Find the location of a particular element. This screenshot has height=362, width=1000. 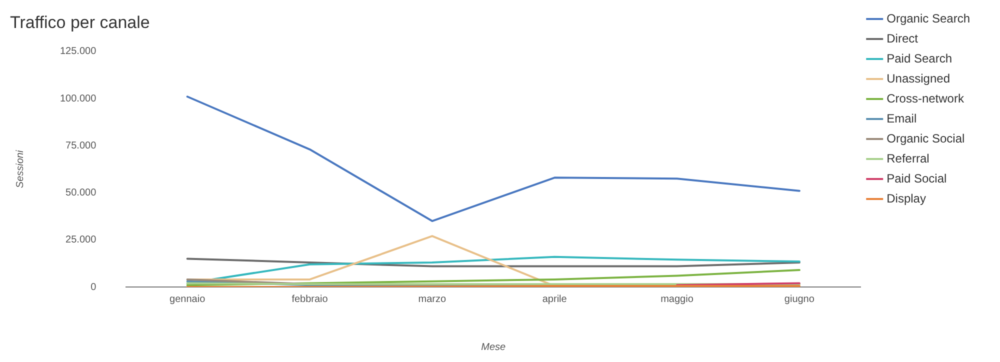

y-tick-label: 75.000 is located at coordinates (81, 146).